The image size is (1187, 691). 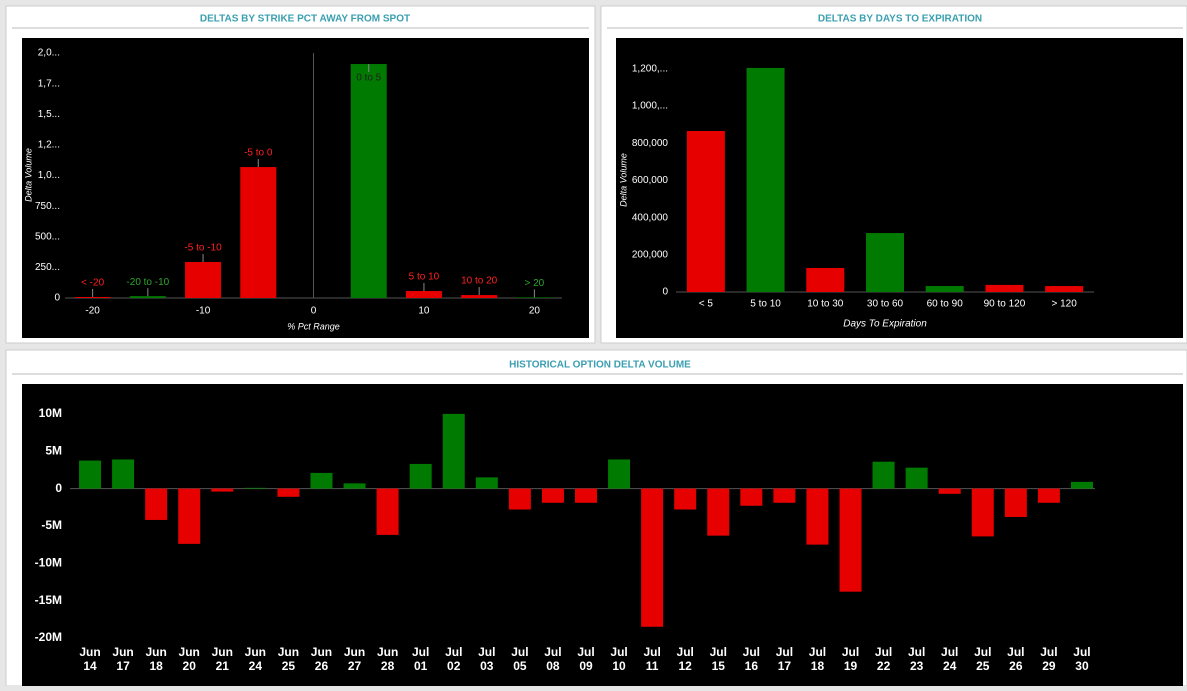 What do you see at coordinates (600, 365) in the screenshot?
I see `chart-title: HISTORICAL OPTION DELTA VOLUME` at bounding box center [600, 365].